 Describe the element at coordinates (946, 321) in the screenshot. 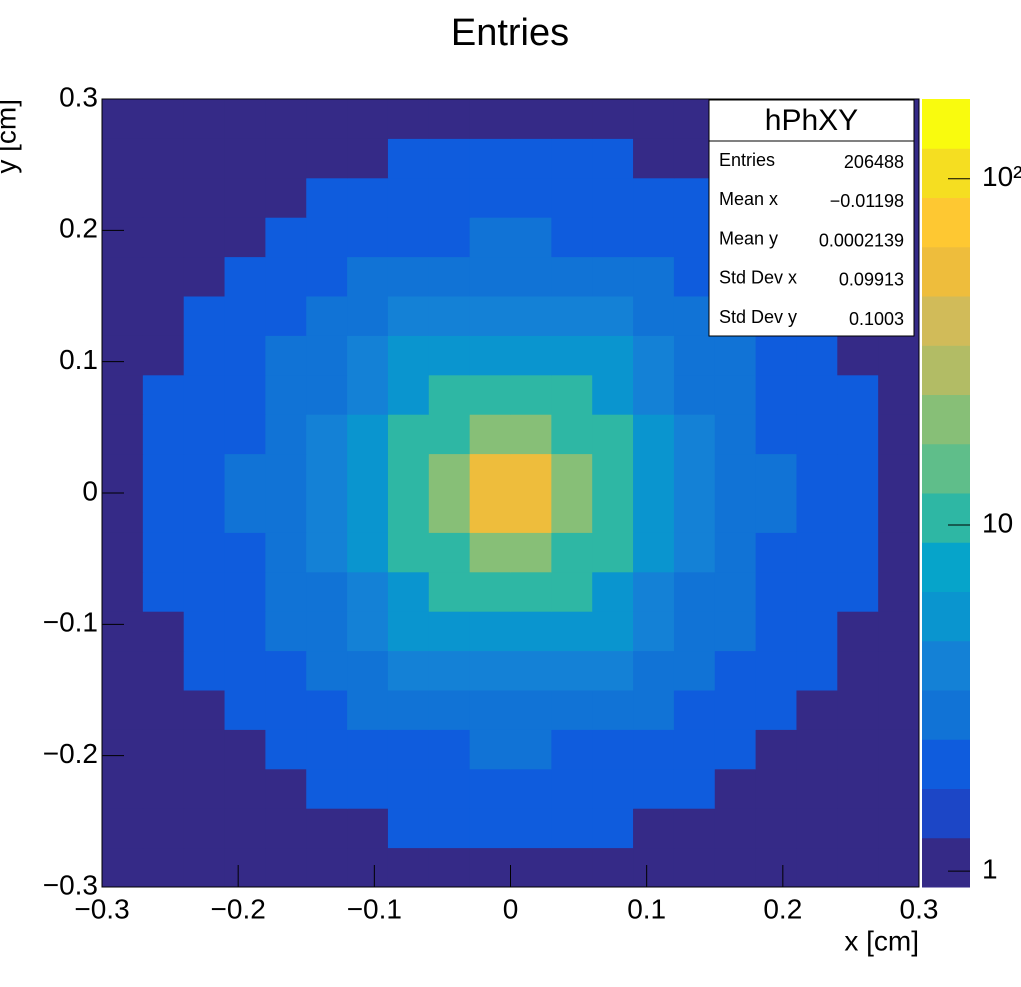

I see `colorbar-band` at that location.